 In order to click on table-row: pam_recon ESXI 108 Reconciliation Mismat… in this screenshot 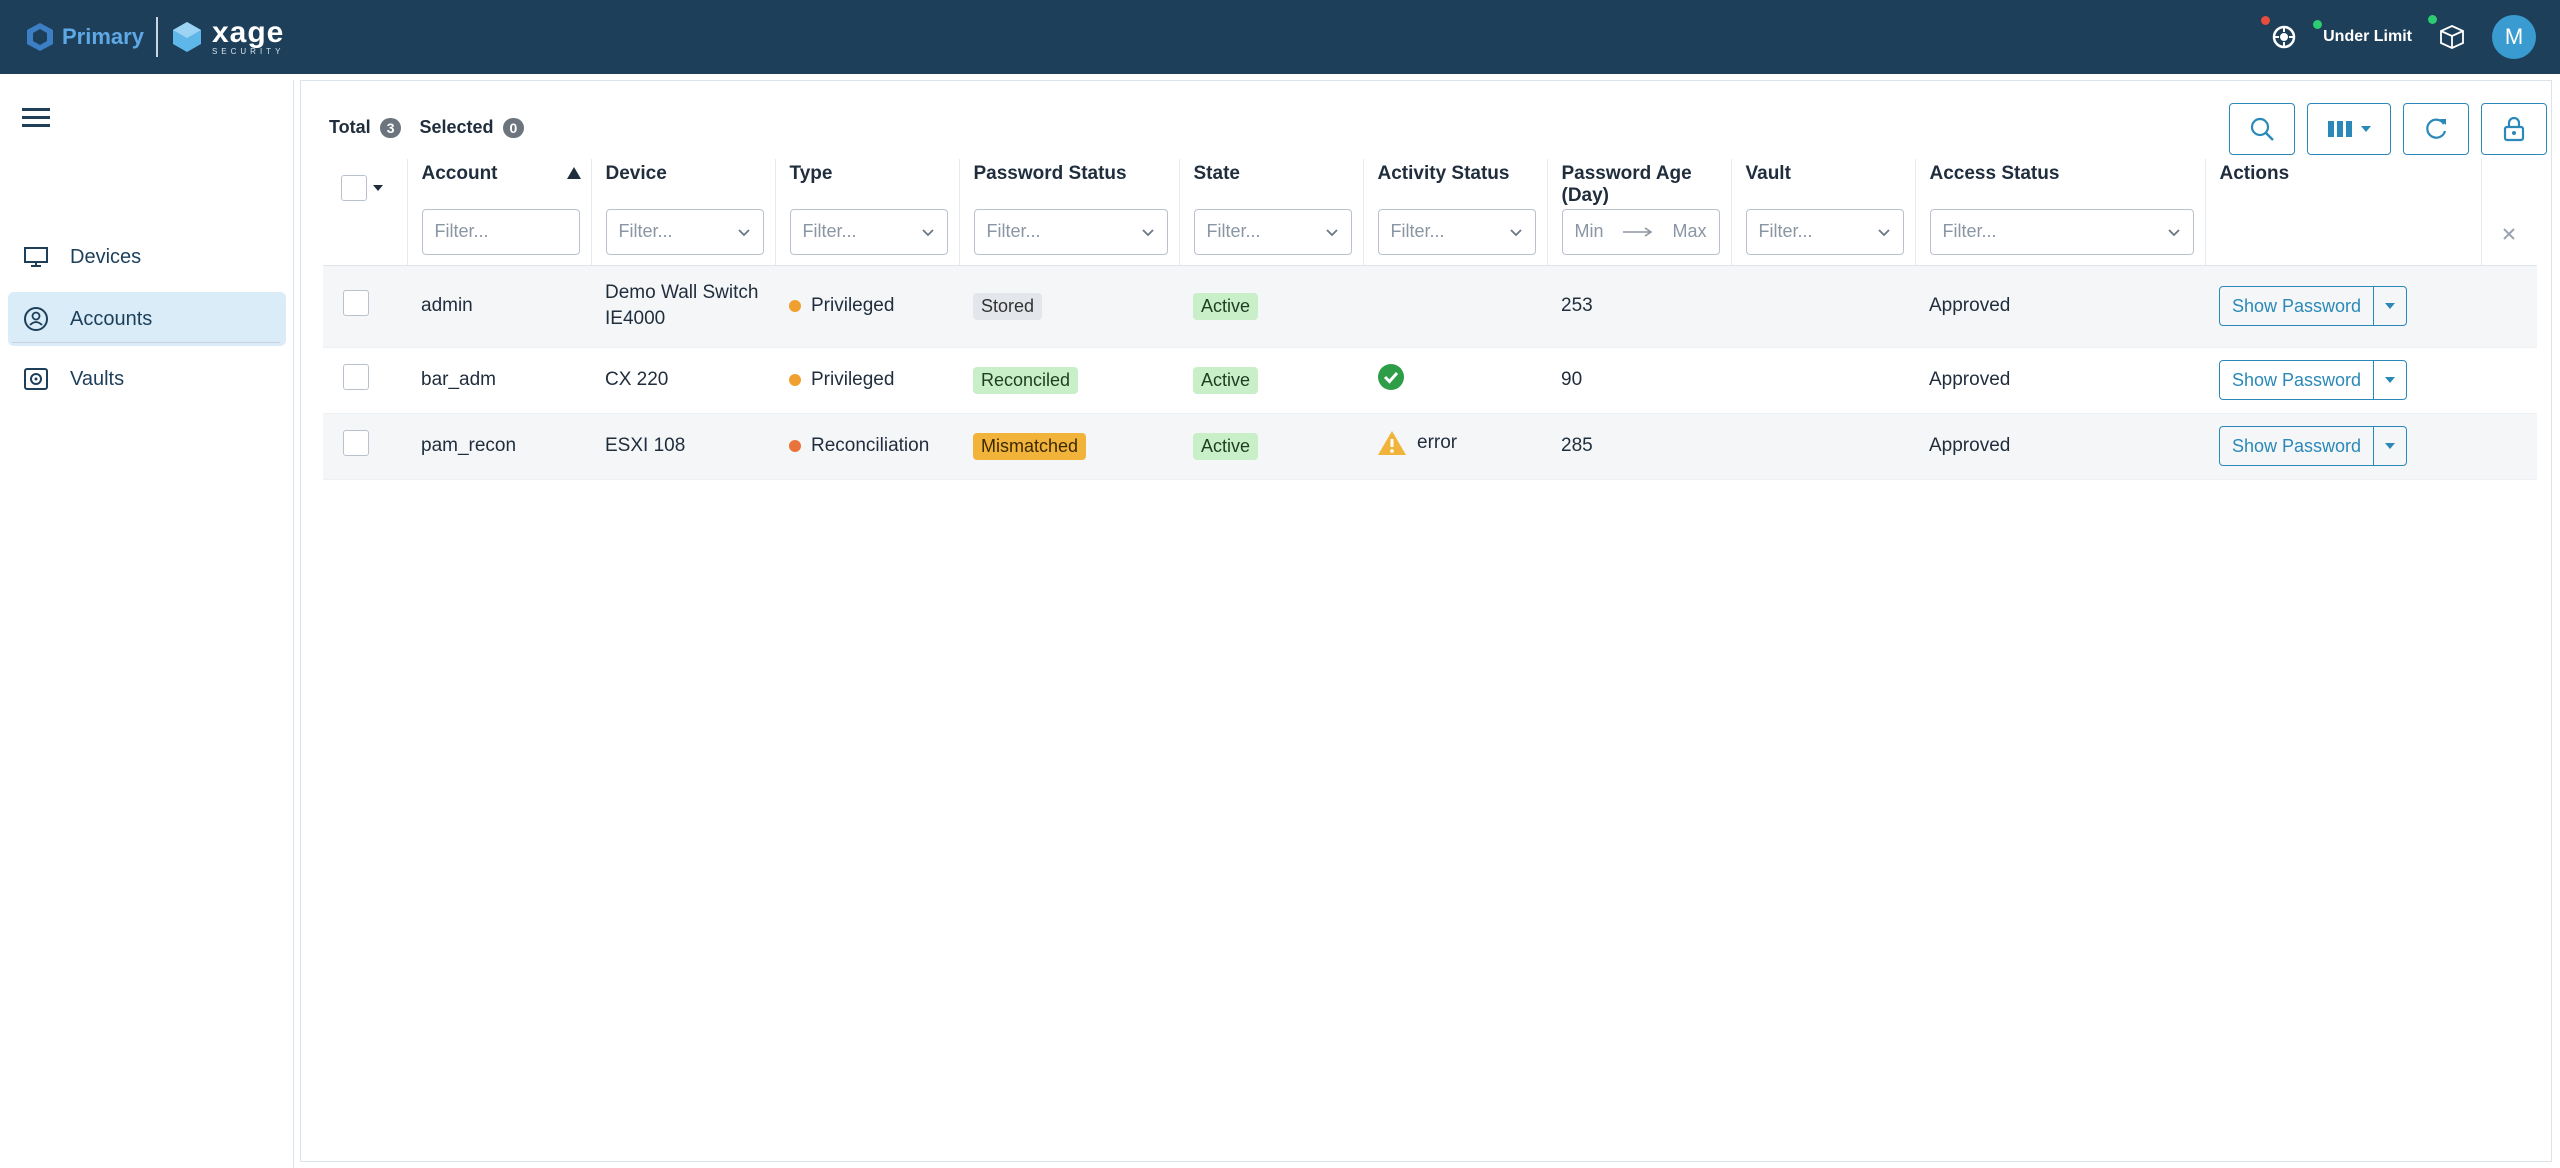, I will do `click(1430, 446)`.